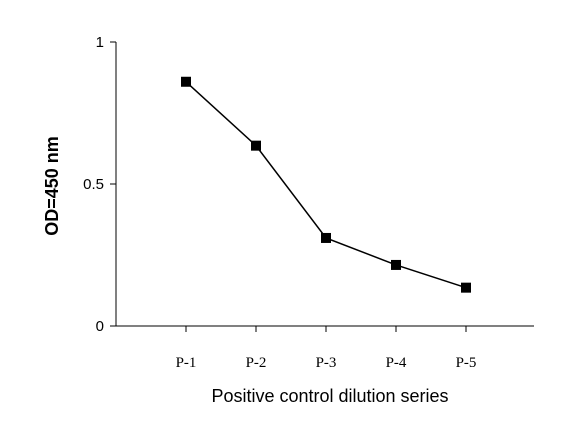 The image size is (564, 428). What do you see at coordinates (326, 363) in the screenshot?
I see `x-tick-label: P-3` at bounding box center [326, 363].